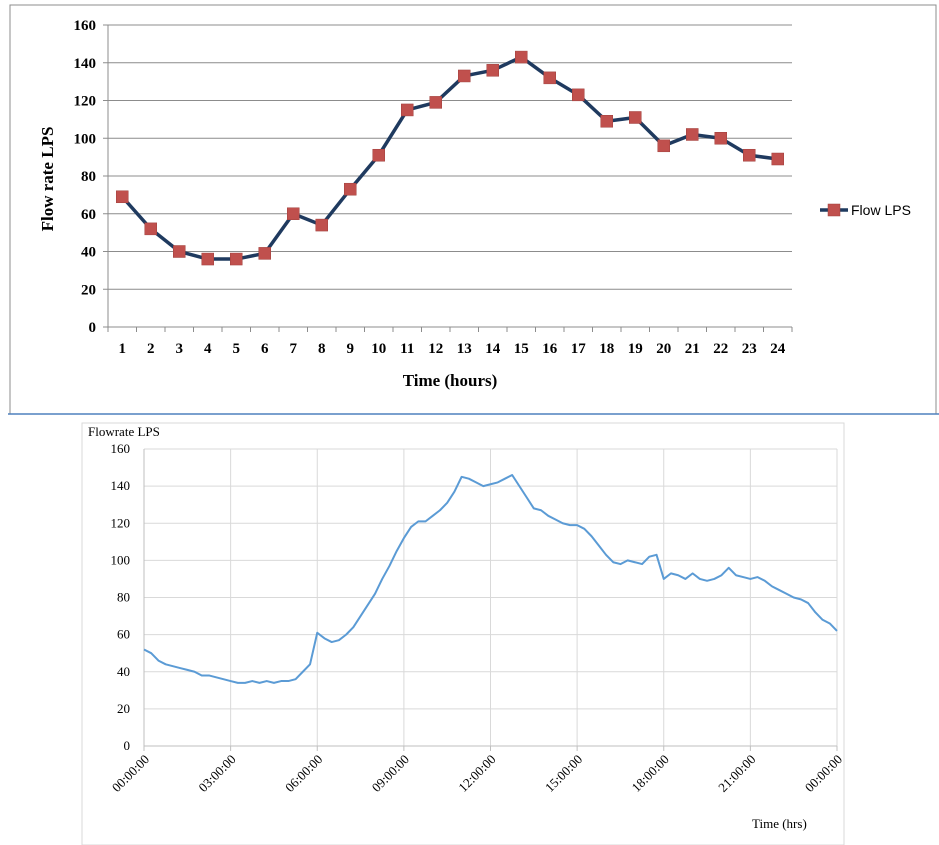 This screenshot has width=939, height=845. I want to click on chart2-ytick-label: 160, so click(121, 448).